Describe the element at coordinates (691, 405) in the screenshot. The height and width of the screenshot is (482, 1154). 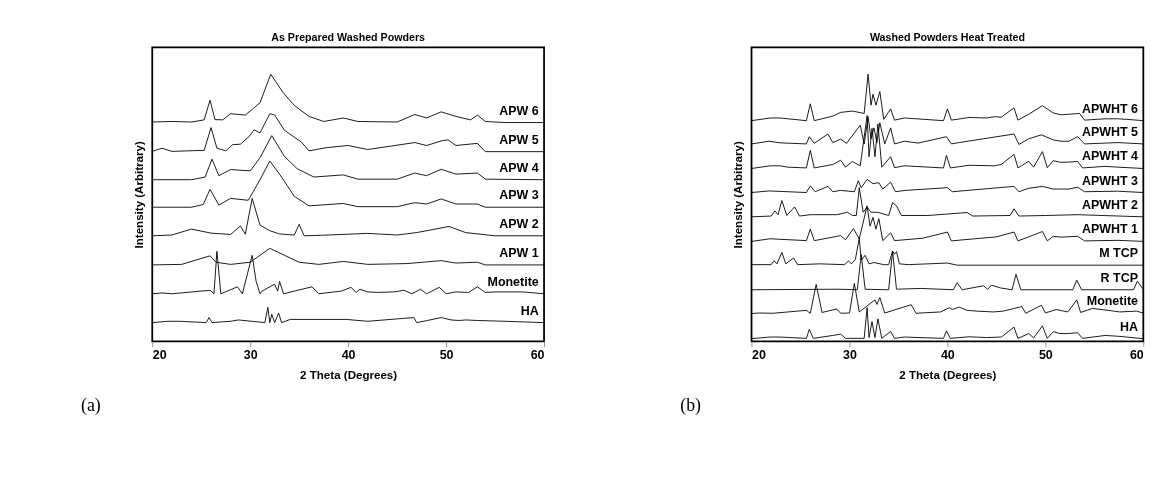
I see `text: (b)` at that location.